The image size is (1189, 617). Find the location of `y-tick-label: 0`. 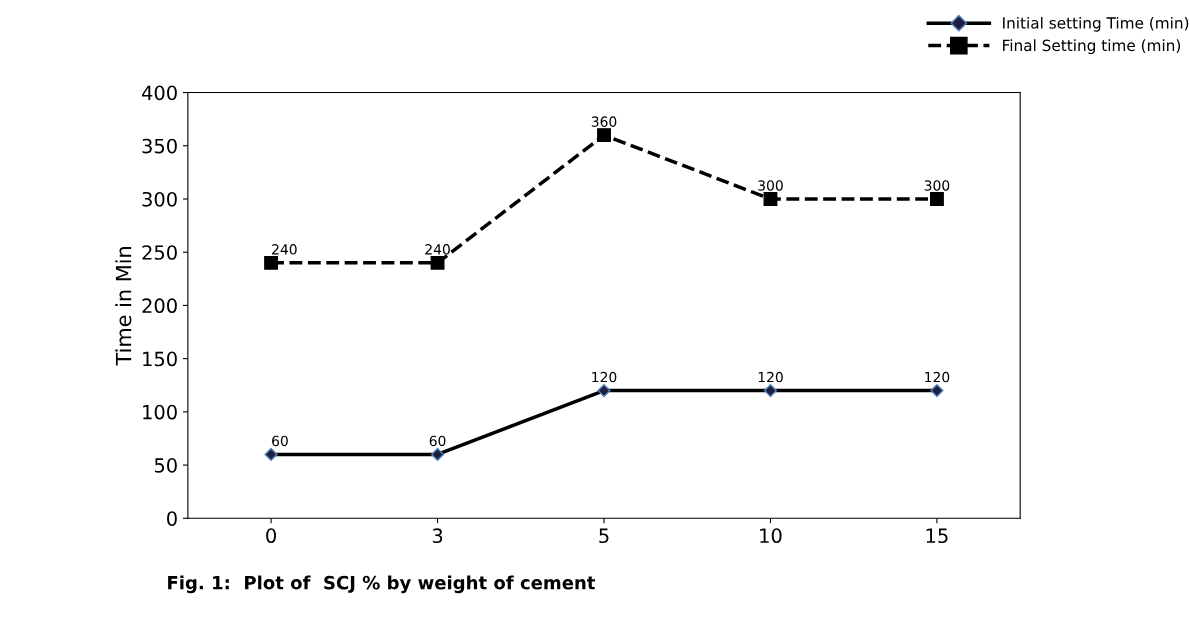

y-tick-label: 0 is located at coordinates (172, 518).